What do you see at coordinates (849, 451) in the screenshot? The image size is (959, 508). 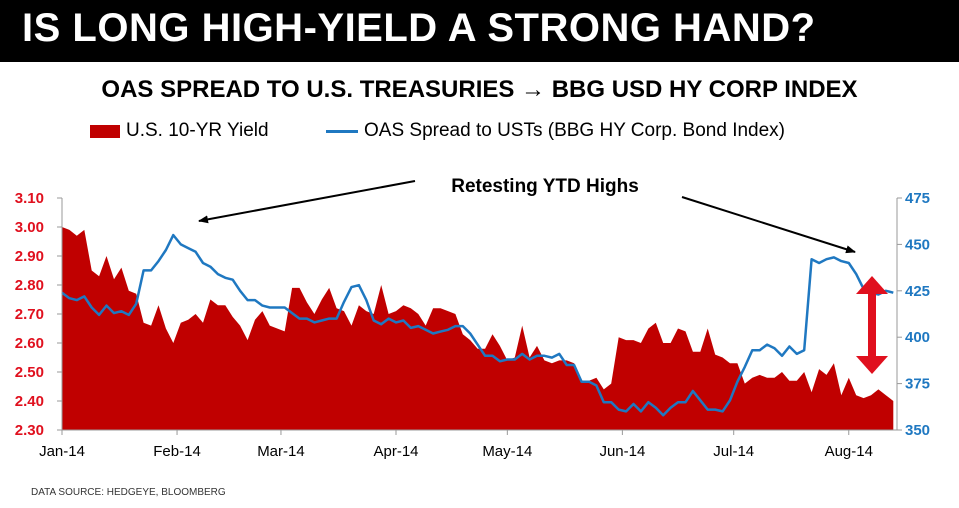 I see `x-tick-label: Aug-14` at bounding box center [849, 451].